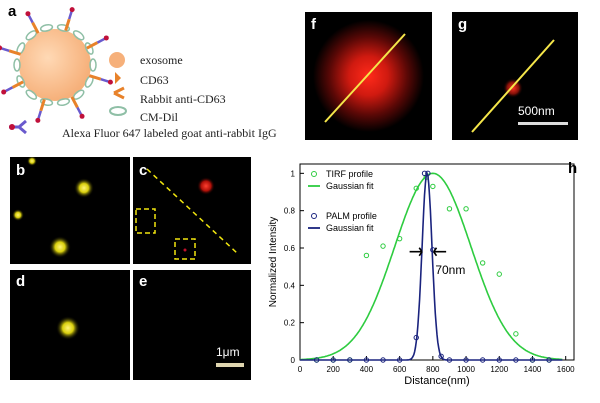 Image resolution: width=600 pixels, height=403 pixels. What do you see at coordinates (349, 174) in the screenshot?
I see `legend-label: TIRF profile` at bounding box center [349, 174].